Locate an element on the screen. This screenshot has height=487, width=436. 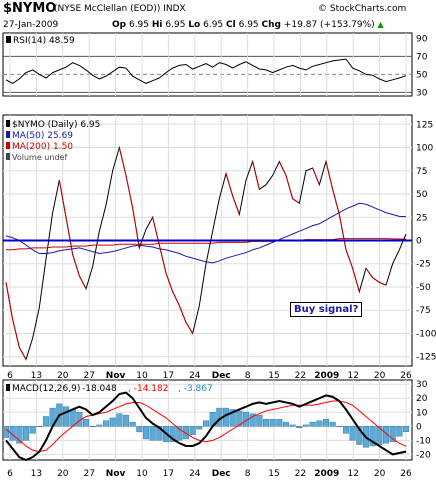
price-tick-label: -100 is located at coordinates (426, 334).